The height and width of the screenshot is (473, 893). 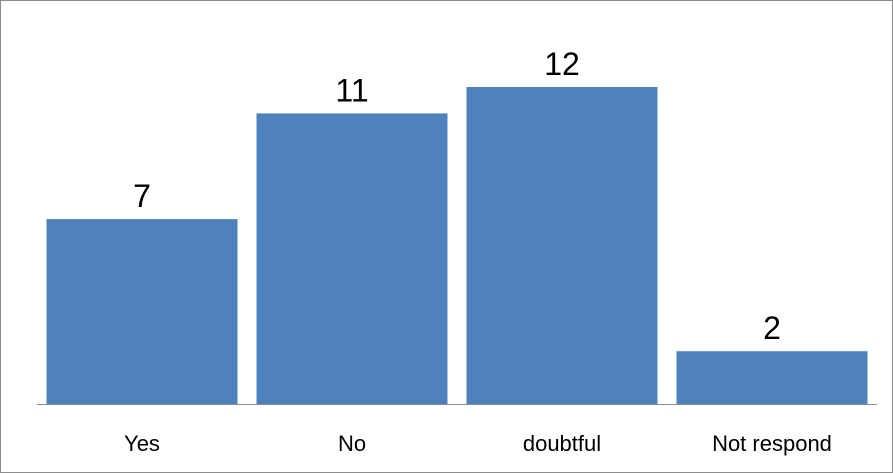 I want to click on data-label-doubtful: 12, so click(x=562, y=64).